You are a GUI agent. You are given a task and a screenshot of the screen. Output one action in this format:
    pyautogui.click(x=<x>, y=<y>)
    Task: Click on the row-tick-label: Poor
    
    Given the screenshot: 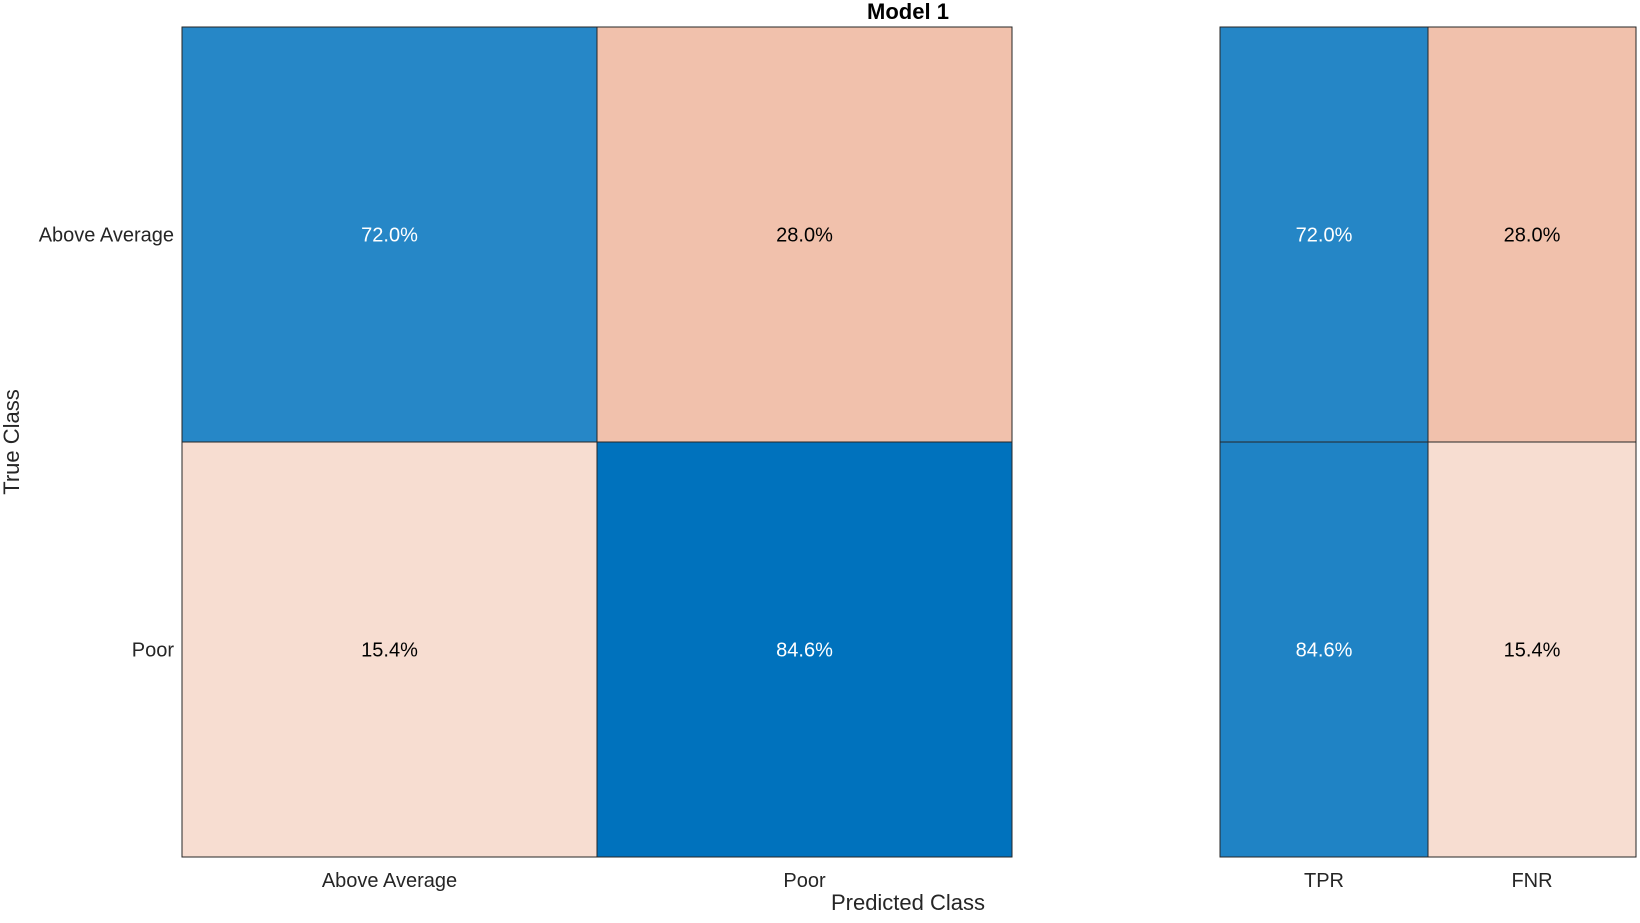 What is the action you would take?
    pyautogui.click(x=153, y=651)
    